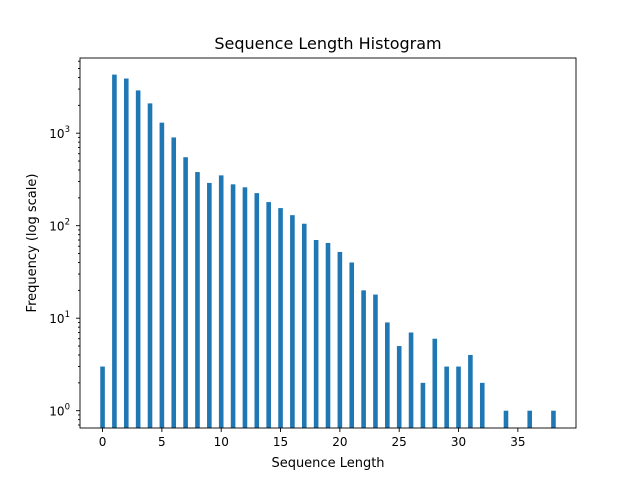  Describe the element at coordinates (59, 133) in the screenshot. I see `y-tick-label: 10³` at that location.